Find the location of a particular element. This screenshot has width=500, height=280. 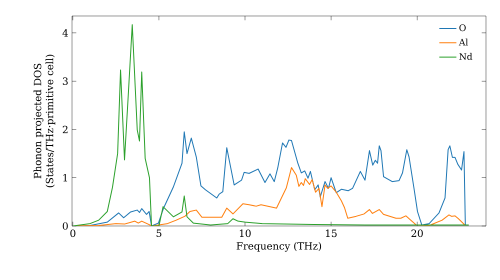

x-tick-label: 10 is located at coordinates (245, 234).